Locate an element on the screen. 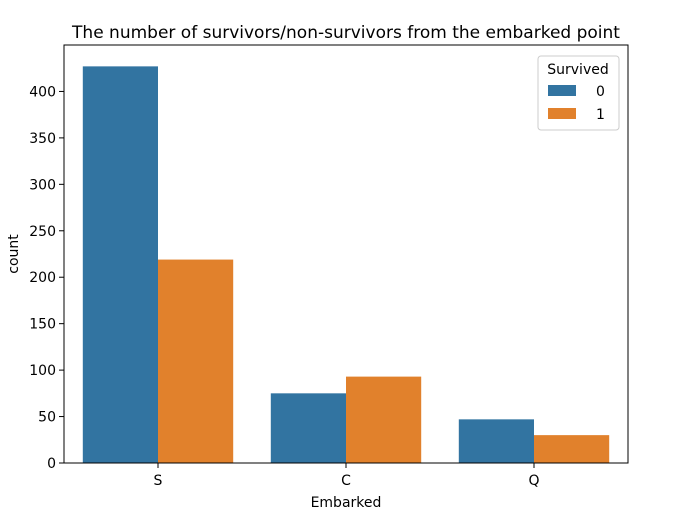  x-axis-label: Embarked is located at coordinates (346, 503).